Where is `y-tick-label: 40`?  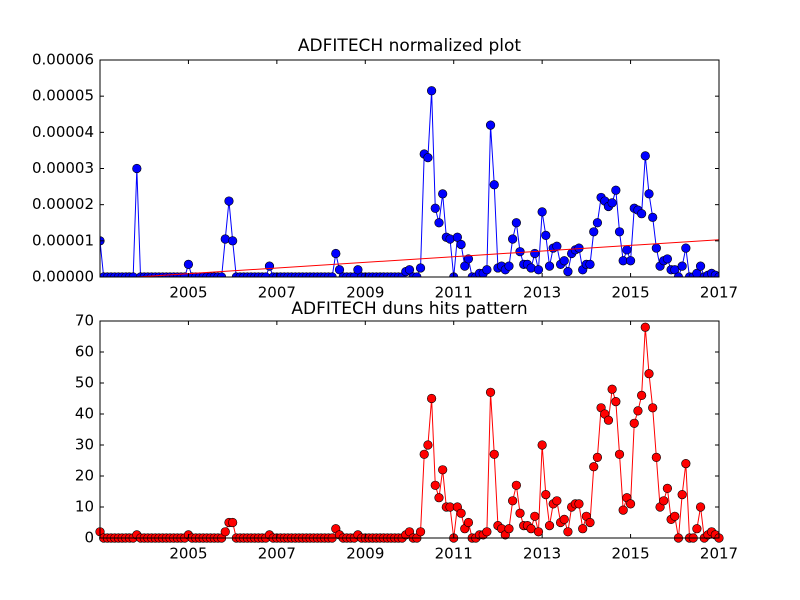 y-tick-label: 40 is located at coordinates (84, 414).